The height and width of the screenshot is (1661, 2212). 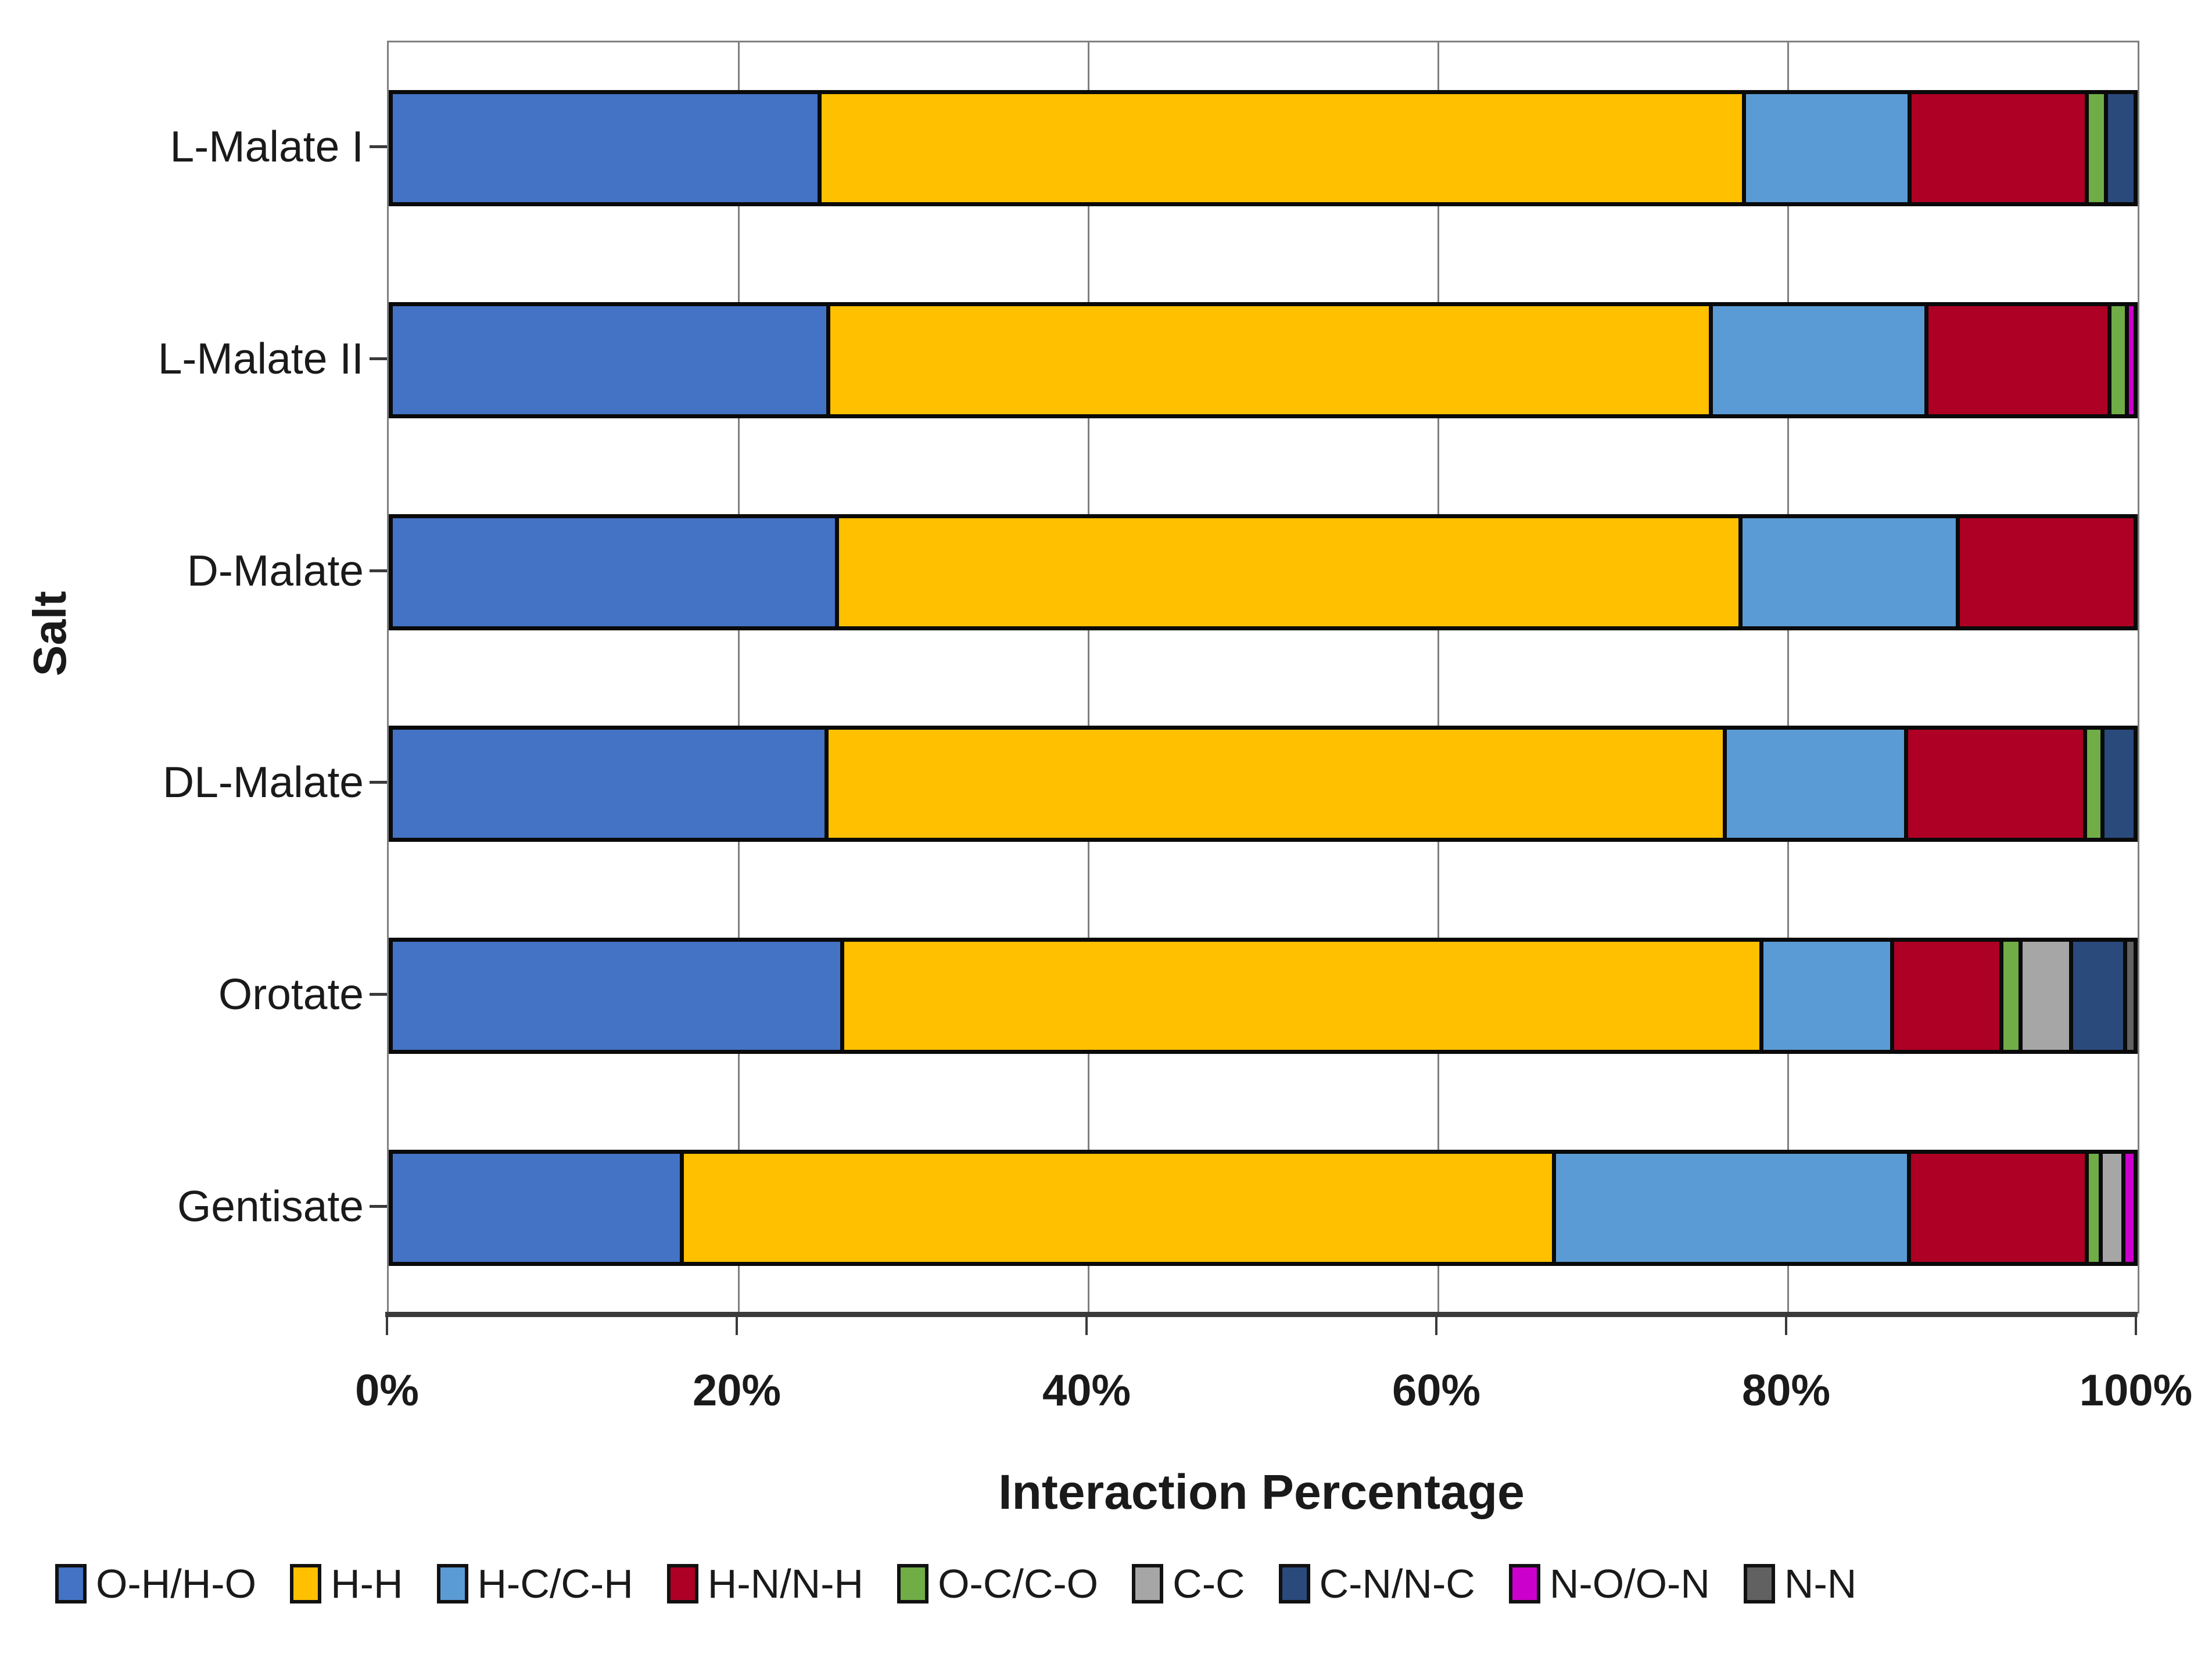 What do you see at coordinates (1437, 1390) in the screenshot?
I see `x-tick-label: 60%` at bounding box center [1437, 1390].